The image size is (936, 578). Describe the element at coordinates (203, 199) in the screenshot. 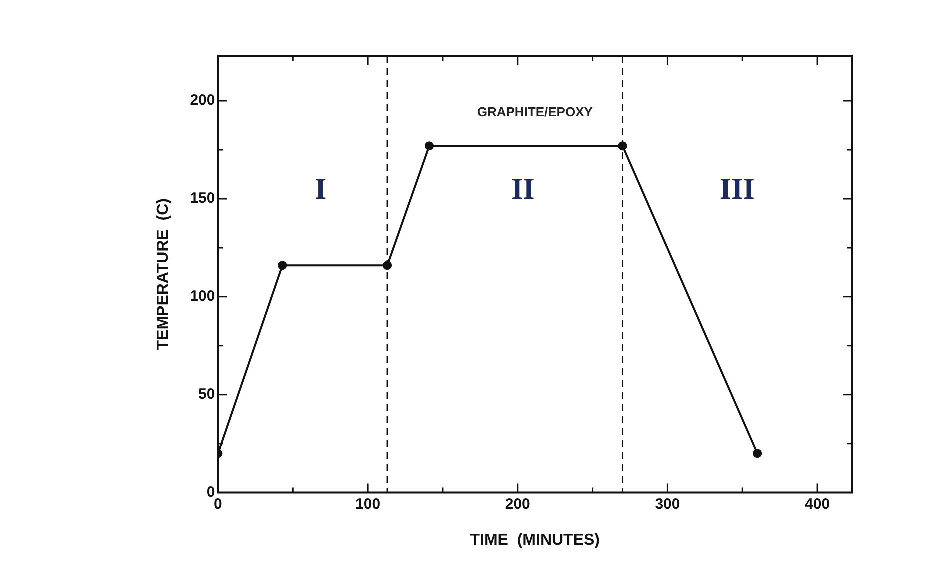

I see `y-tick-label: 150` at that location.